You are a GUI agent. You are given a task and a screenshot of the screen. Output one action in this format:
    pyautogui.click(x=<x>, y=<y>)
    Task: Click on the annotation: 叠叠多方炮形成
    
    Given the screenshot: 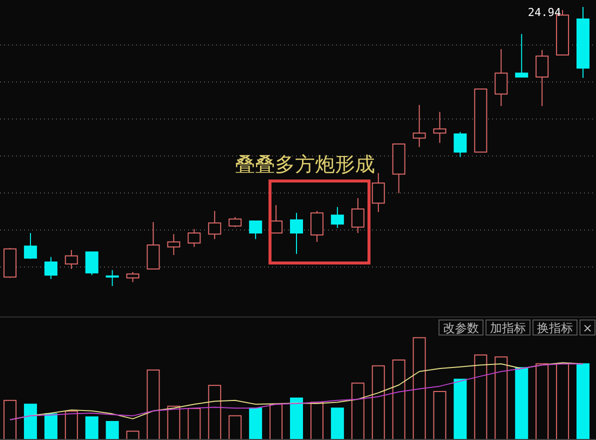 What is the action you would take?
    pyautogui.click(x=305, y=164)
    